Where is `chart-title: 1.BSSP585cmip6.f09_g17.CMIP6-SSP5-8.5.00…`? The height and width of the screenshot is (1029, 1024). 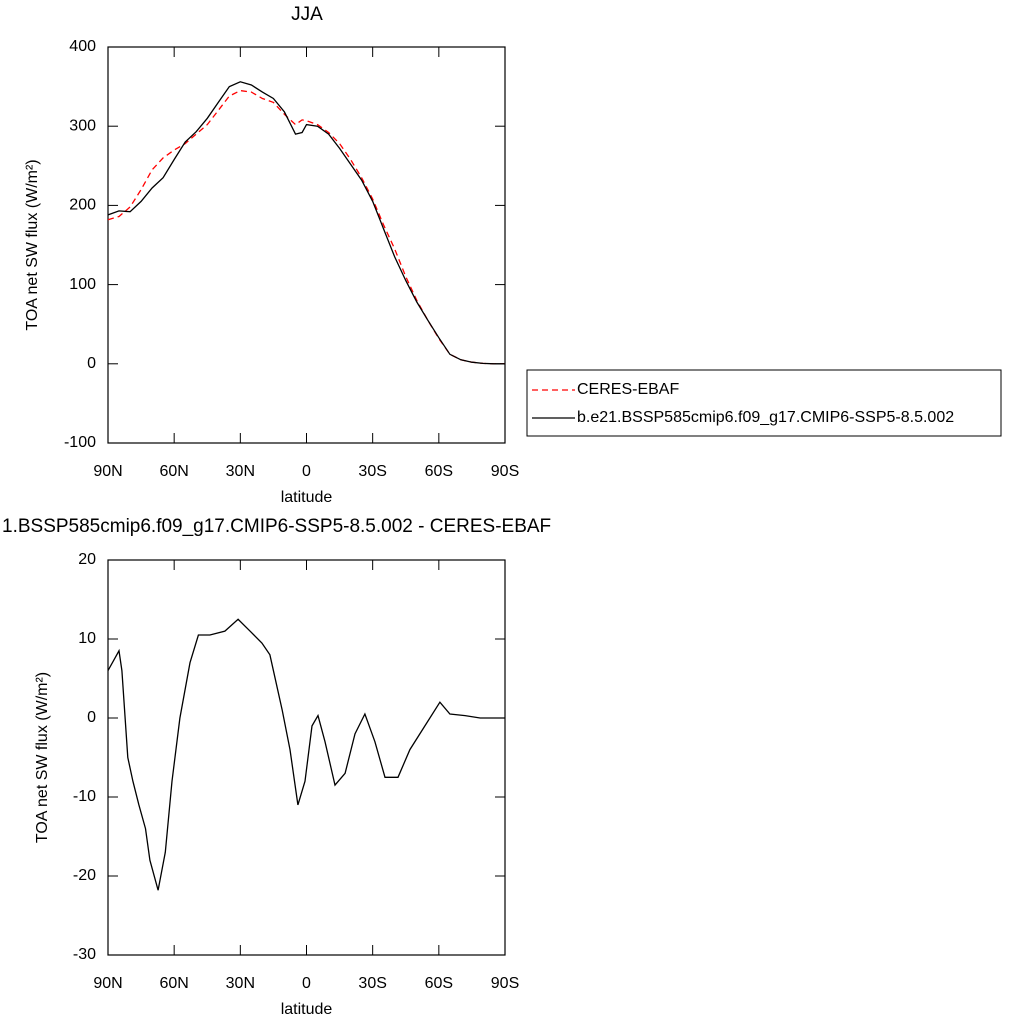 chart-title: 1.BSSP585cmip6.f09_g17.CMIP6-SSP5-8.5.00… is located at coordinates (276, 526).